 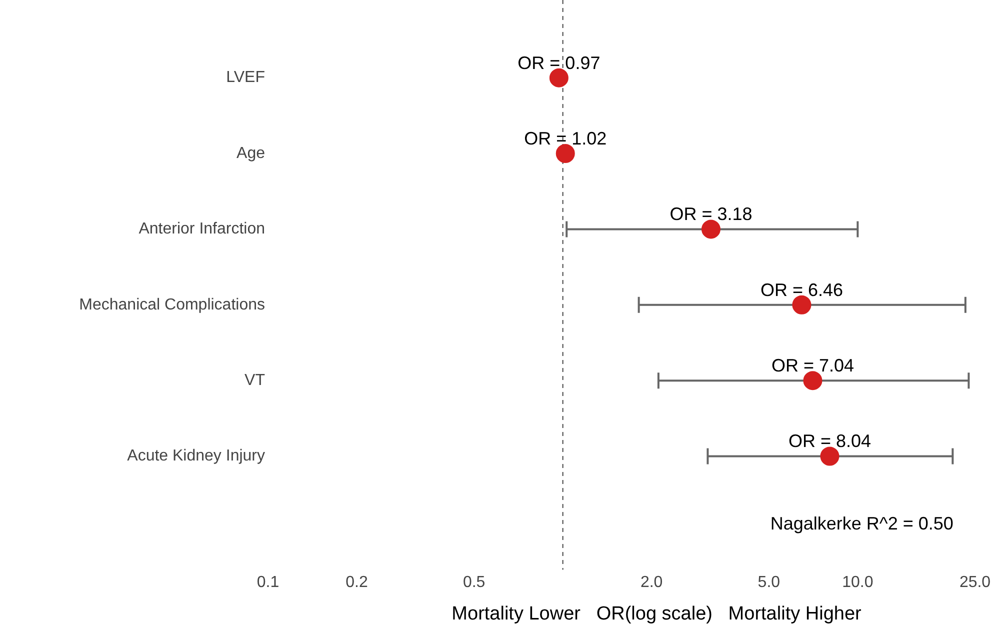 What do you see at coordinates (196, 456) in the screenshot?
I see `y-tick-label: Acute Kidney Injury` at bounding box center [196, 456].